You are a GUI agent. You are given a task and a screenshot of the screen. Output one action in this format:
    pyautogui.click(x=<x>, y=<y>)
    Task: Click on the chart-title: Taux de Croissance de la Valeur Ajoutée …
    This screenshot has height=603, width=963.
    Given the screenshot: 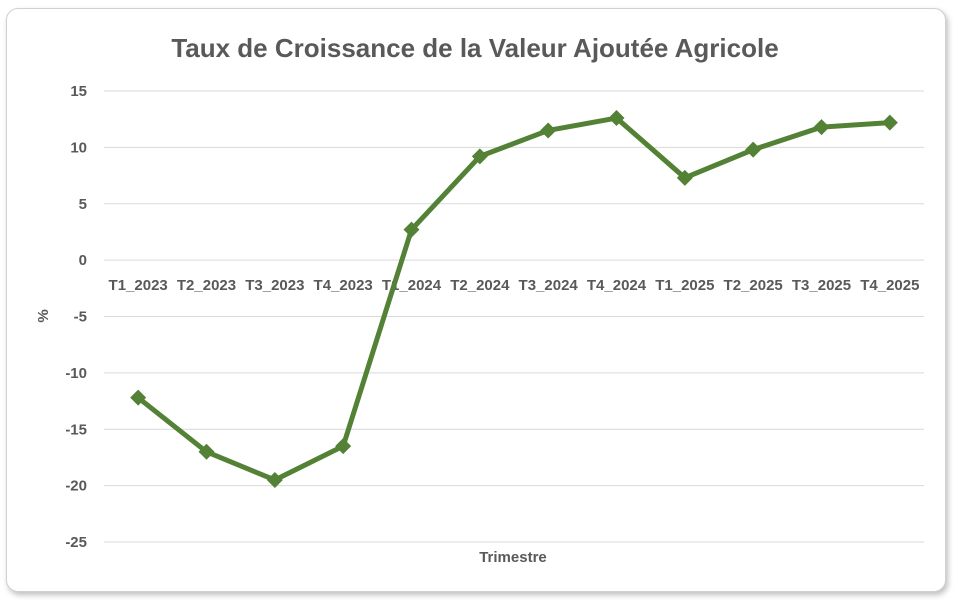 What is the action you would take?
    pyautogui.click(x=474, y=48)
    